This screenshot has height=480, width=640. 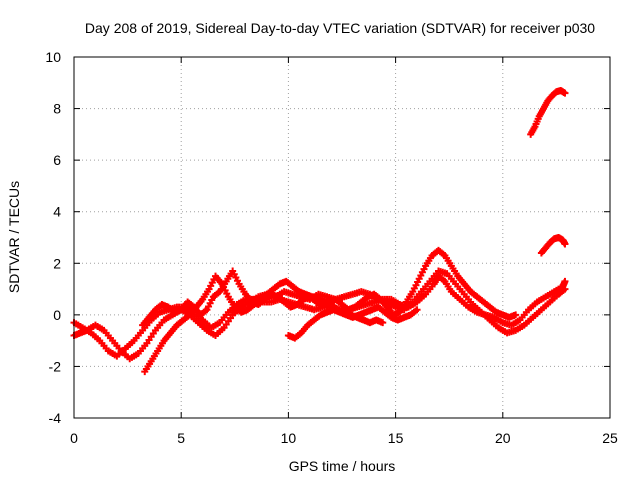 I want to click on y-tick-label: 4, so click(x=57, y=212).